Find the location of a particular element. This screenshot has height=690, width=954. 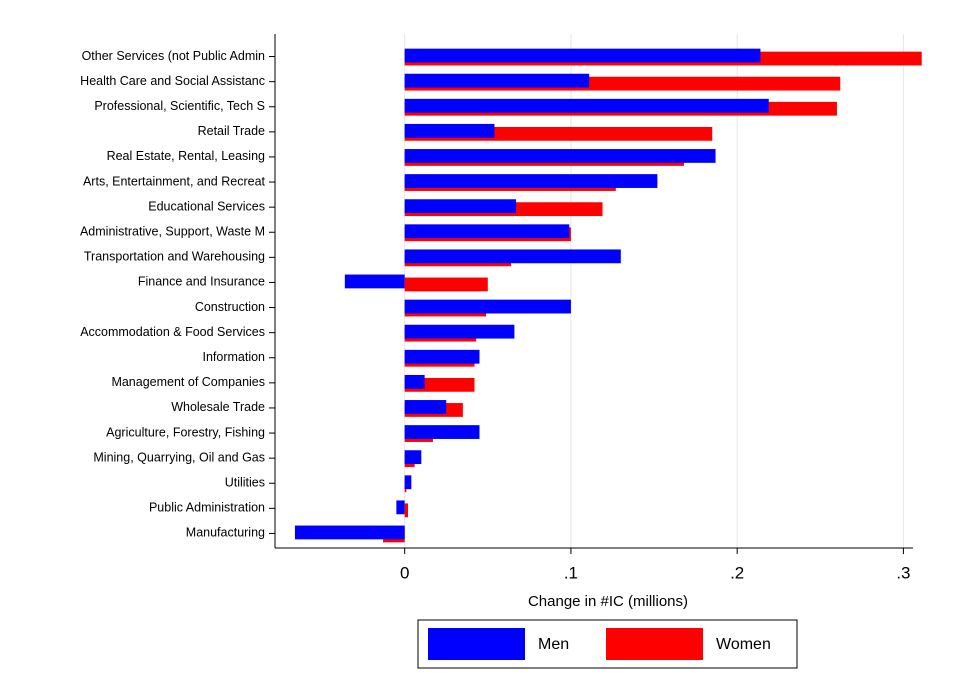

x-tick-label: 0 is located at coordinates (404, 572).